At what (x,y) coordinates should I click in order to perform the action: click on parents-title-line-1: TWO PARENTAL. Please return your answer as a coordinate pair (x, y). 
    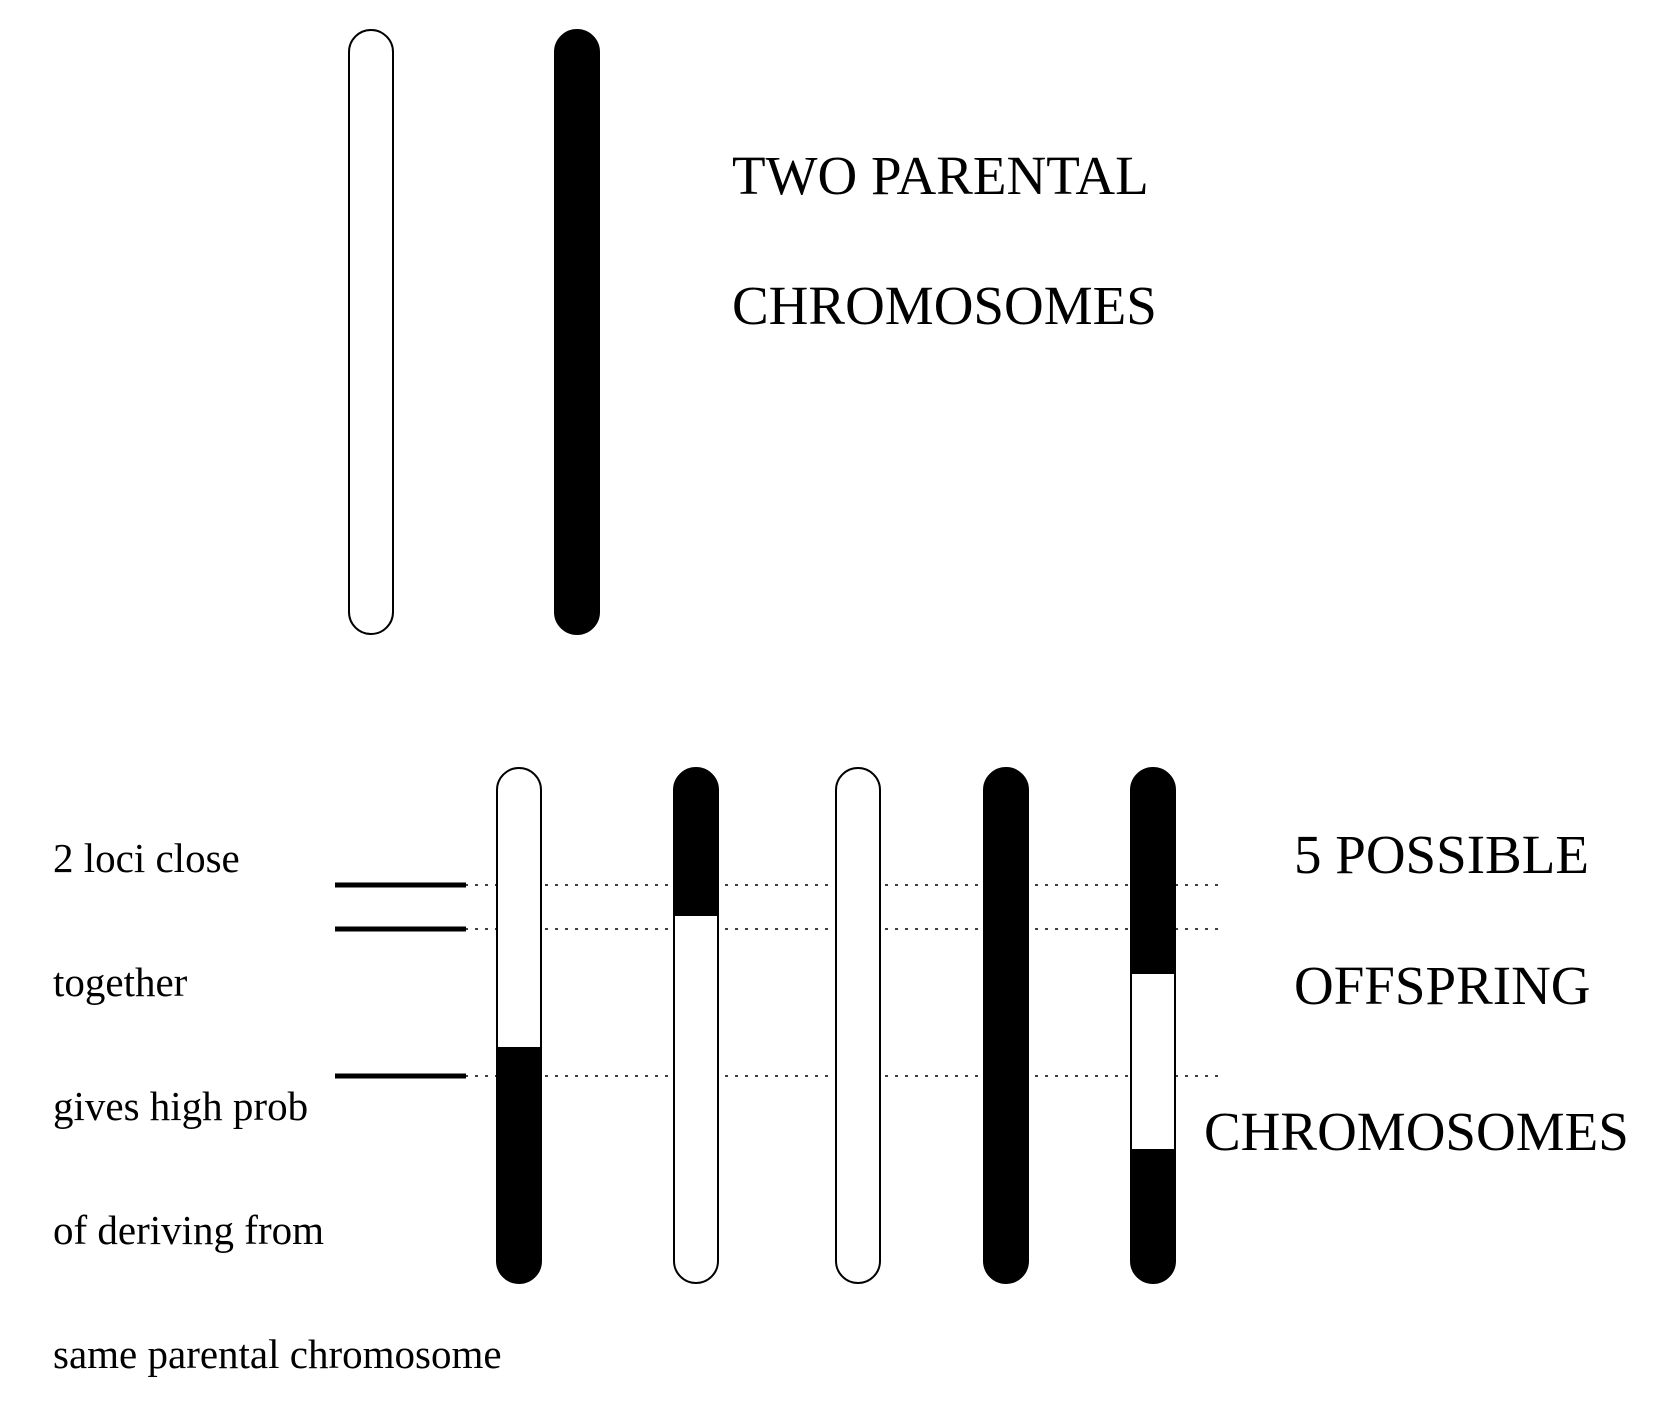
    Looking at the image, I should click on (940, 175).